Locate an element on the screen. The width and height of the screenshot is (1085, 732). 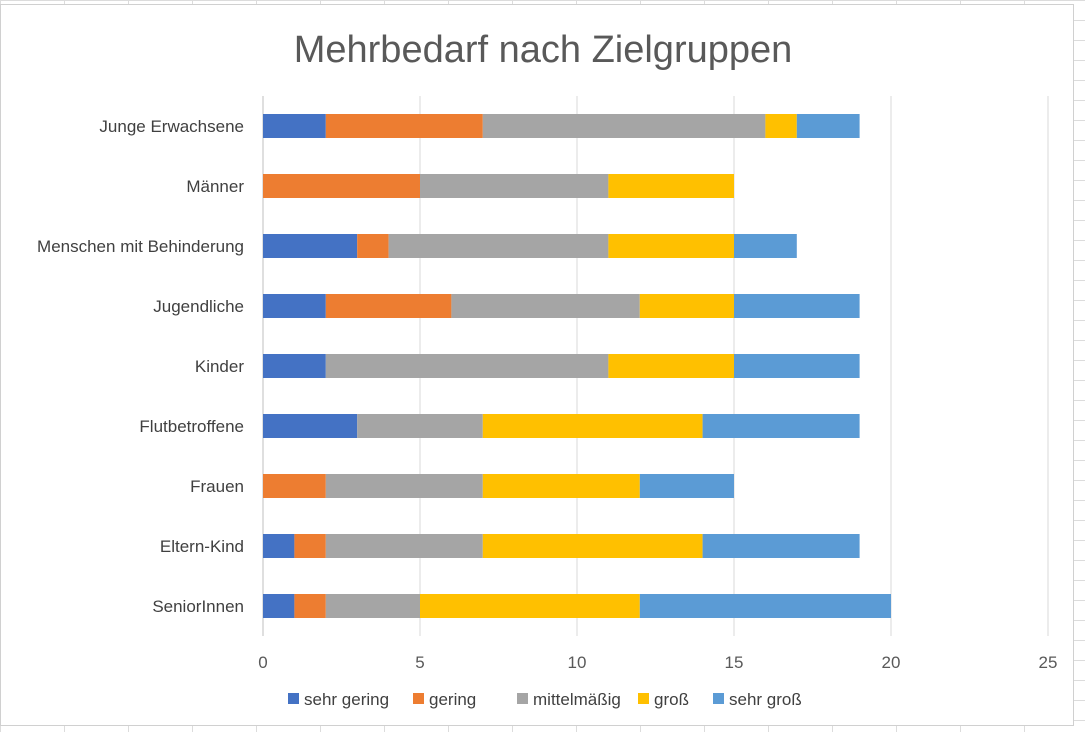
category-label: Kinder is located at coordinates (219, 366).